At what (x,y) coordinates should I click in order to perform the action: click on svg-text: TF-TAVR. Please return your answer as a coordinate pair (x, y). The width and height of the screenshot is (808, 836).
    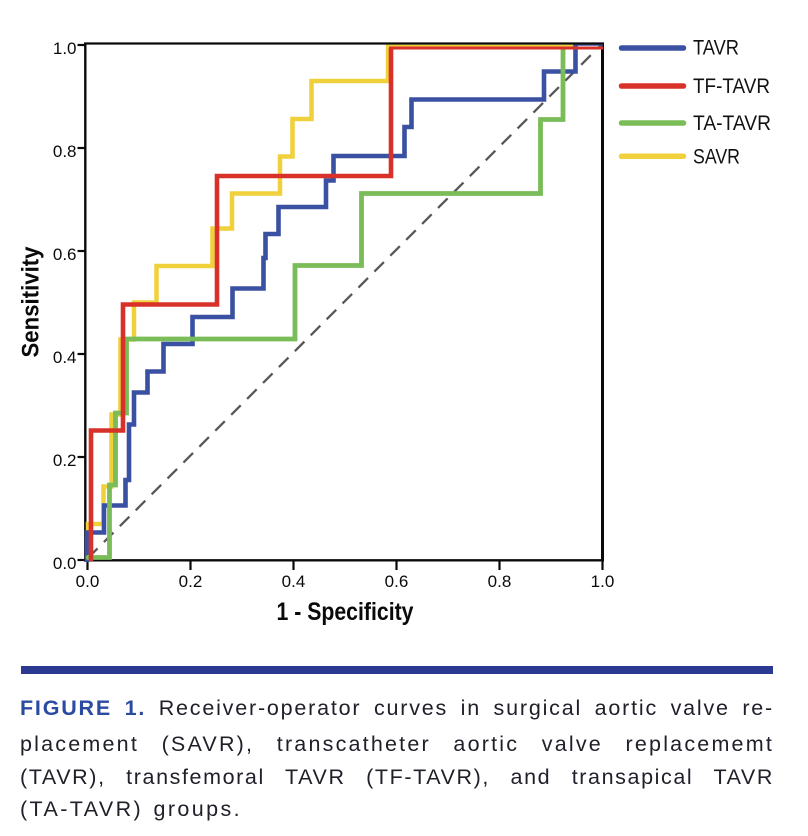
    Looking at the image, I should click on (731, 86).